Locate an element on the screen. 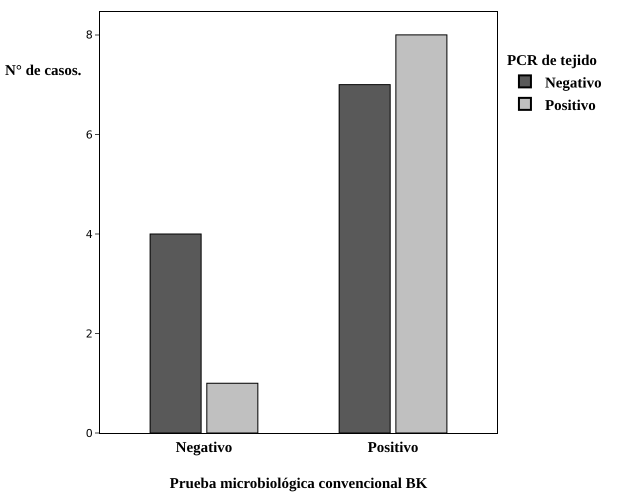 The width and height of the screenshot is (621, 501). y-tick-label: 0 is located at coordinates (89, 433).